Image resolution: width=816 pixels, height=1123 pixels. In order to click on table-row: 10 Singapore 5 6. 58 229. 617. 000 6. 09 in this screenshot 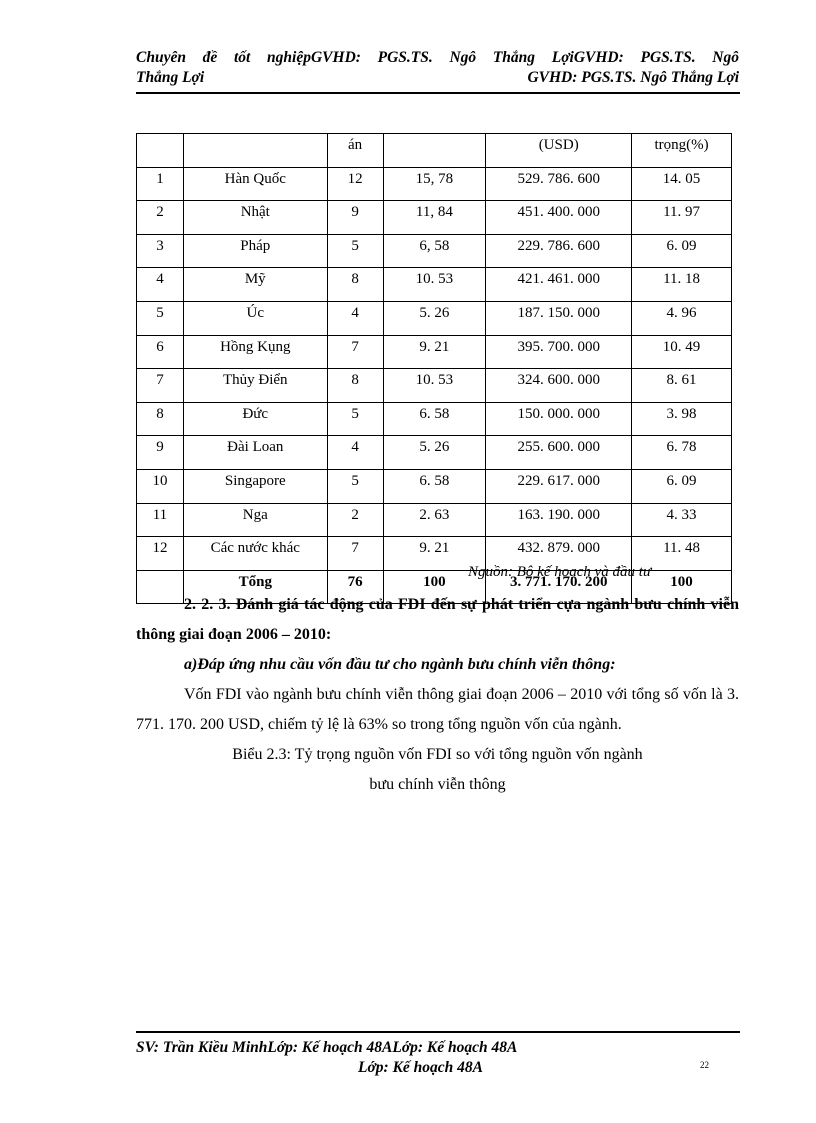, I will do `click(434, 486)`.